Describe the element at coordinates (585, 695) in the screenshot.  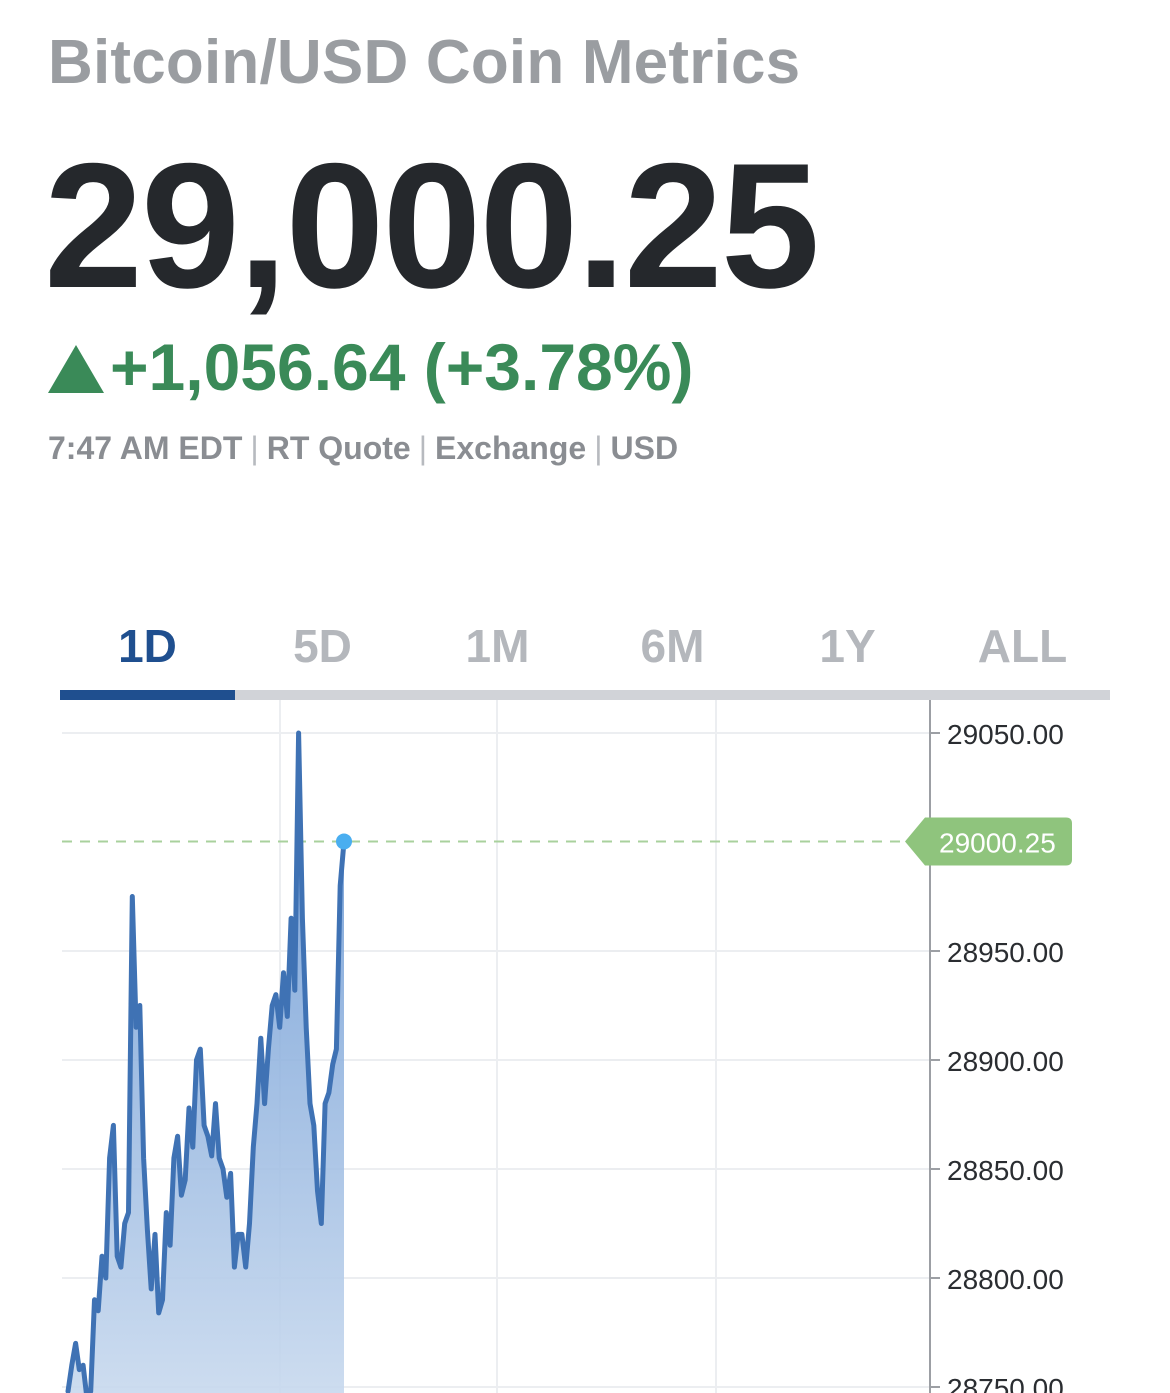
I see `tab-track` at that location.